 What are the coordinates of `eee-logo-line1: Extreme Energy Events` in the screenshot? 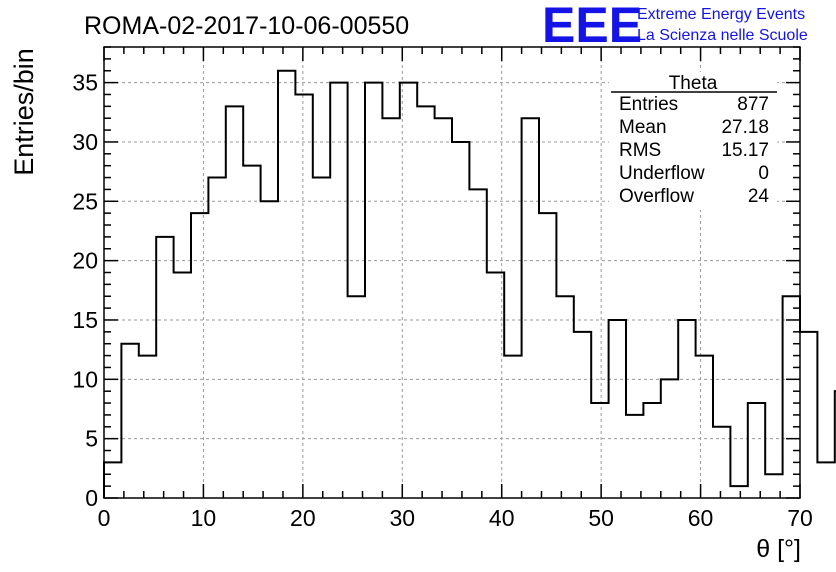 It's located at (721, 14).